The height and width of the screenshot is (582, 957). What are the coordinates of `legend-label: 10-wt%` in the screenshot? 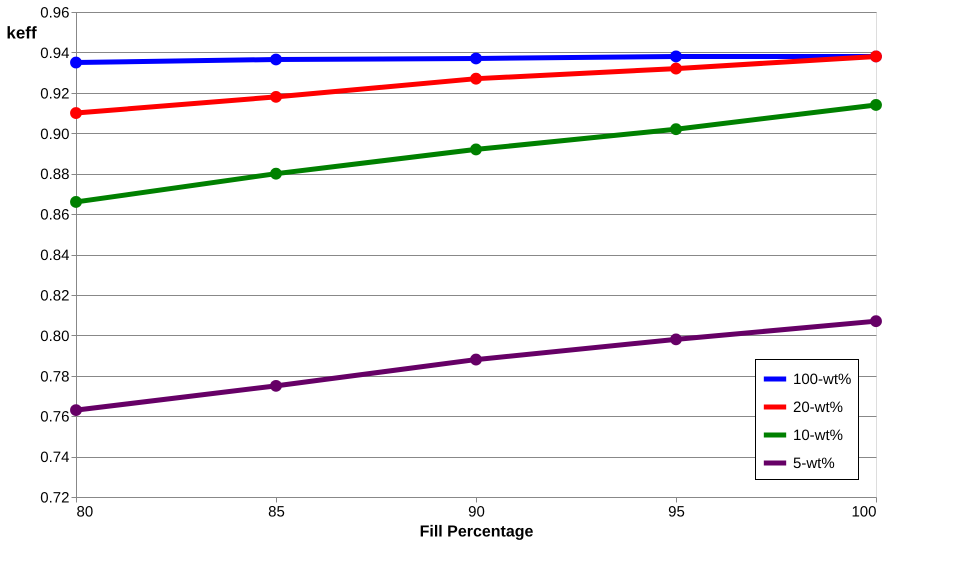 It's located at (818, 435).